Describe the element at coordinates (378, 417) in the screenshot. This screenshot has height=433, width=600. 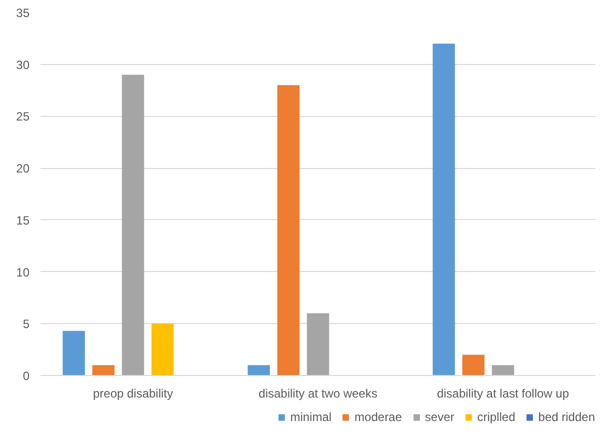
I see `legend-label: moderae` at that location.